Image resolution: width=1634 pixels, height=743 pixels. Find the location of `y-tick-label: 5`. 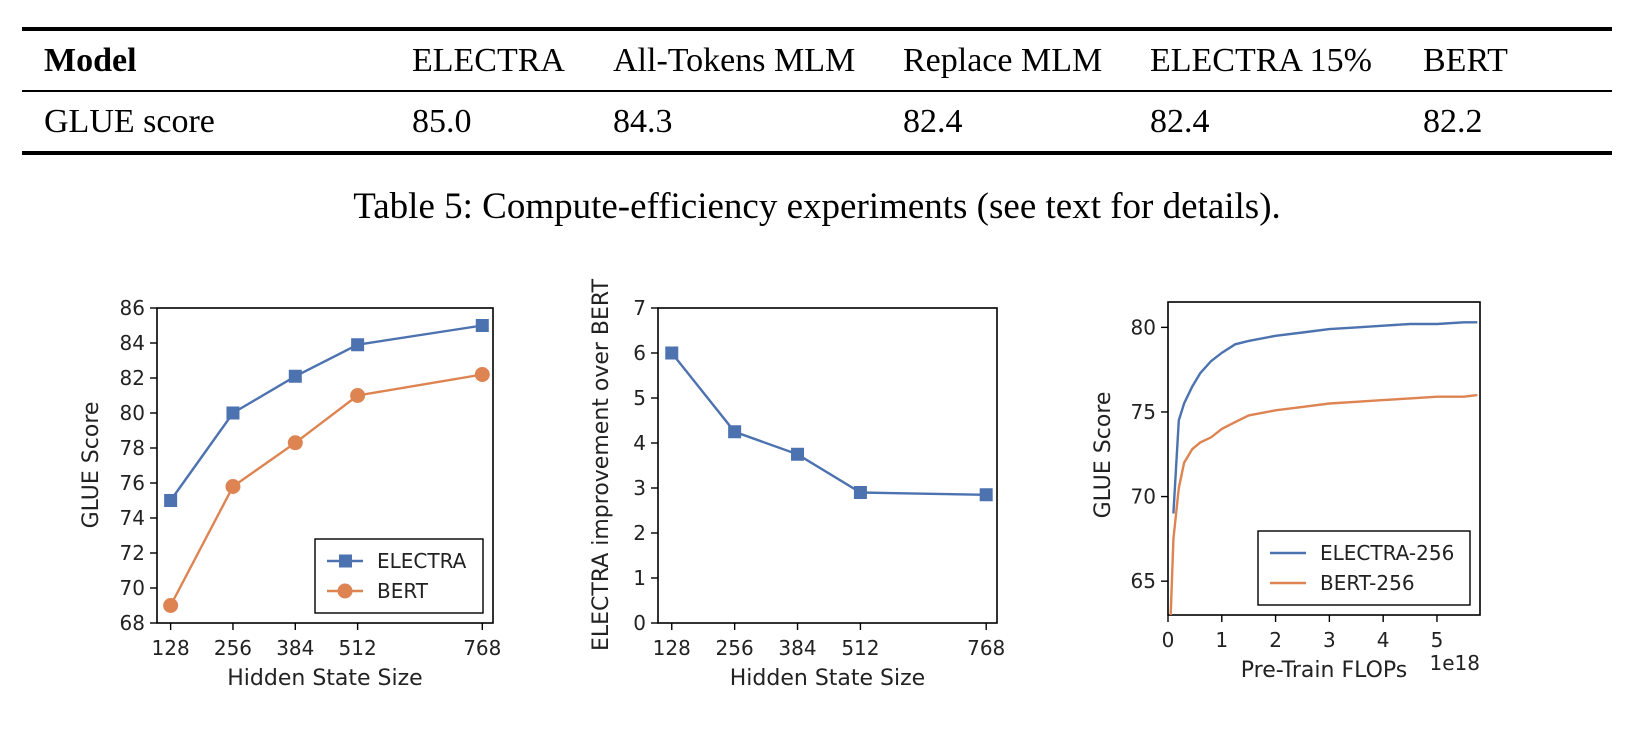

y-tick-label: 5 is located at coordinates (639, 398).